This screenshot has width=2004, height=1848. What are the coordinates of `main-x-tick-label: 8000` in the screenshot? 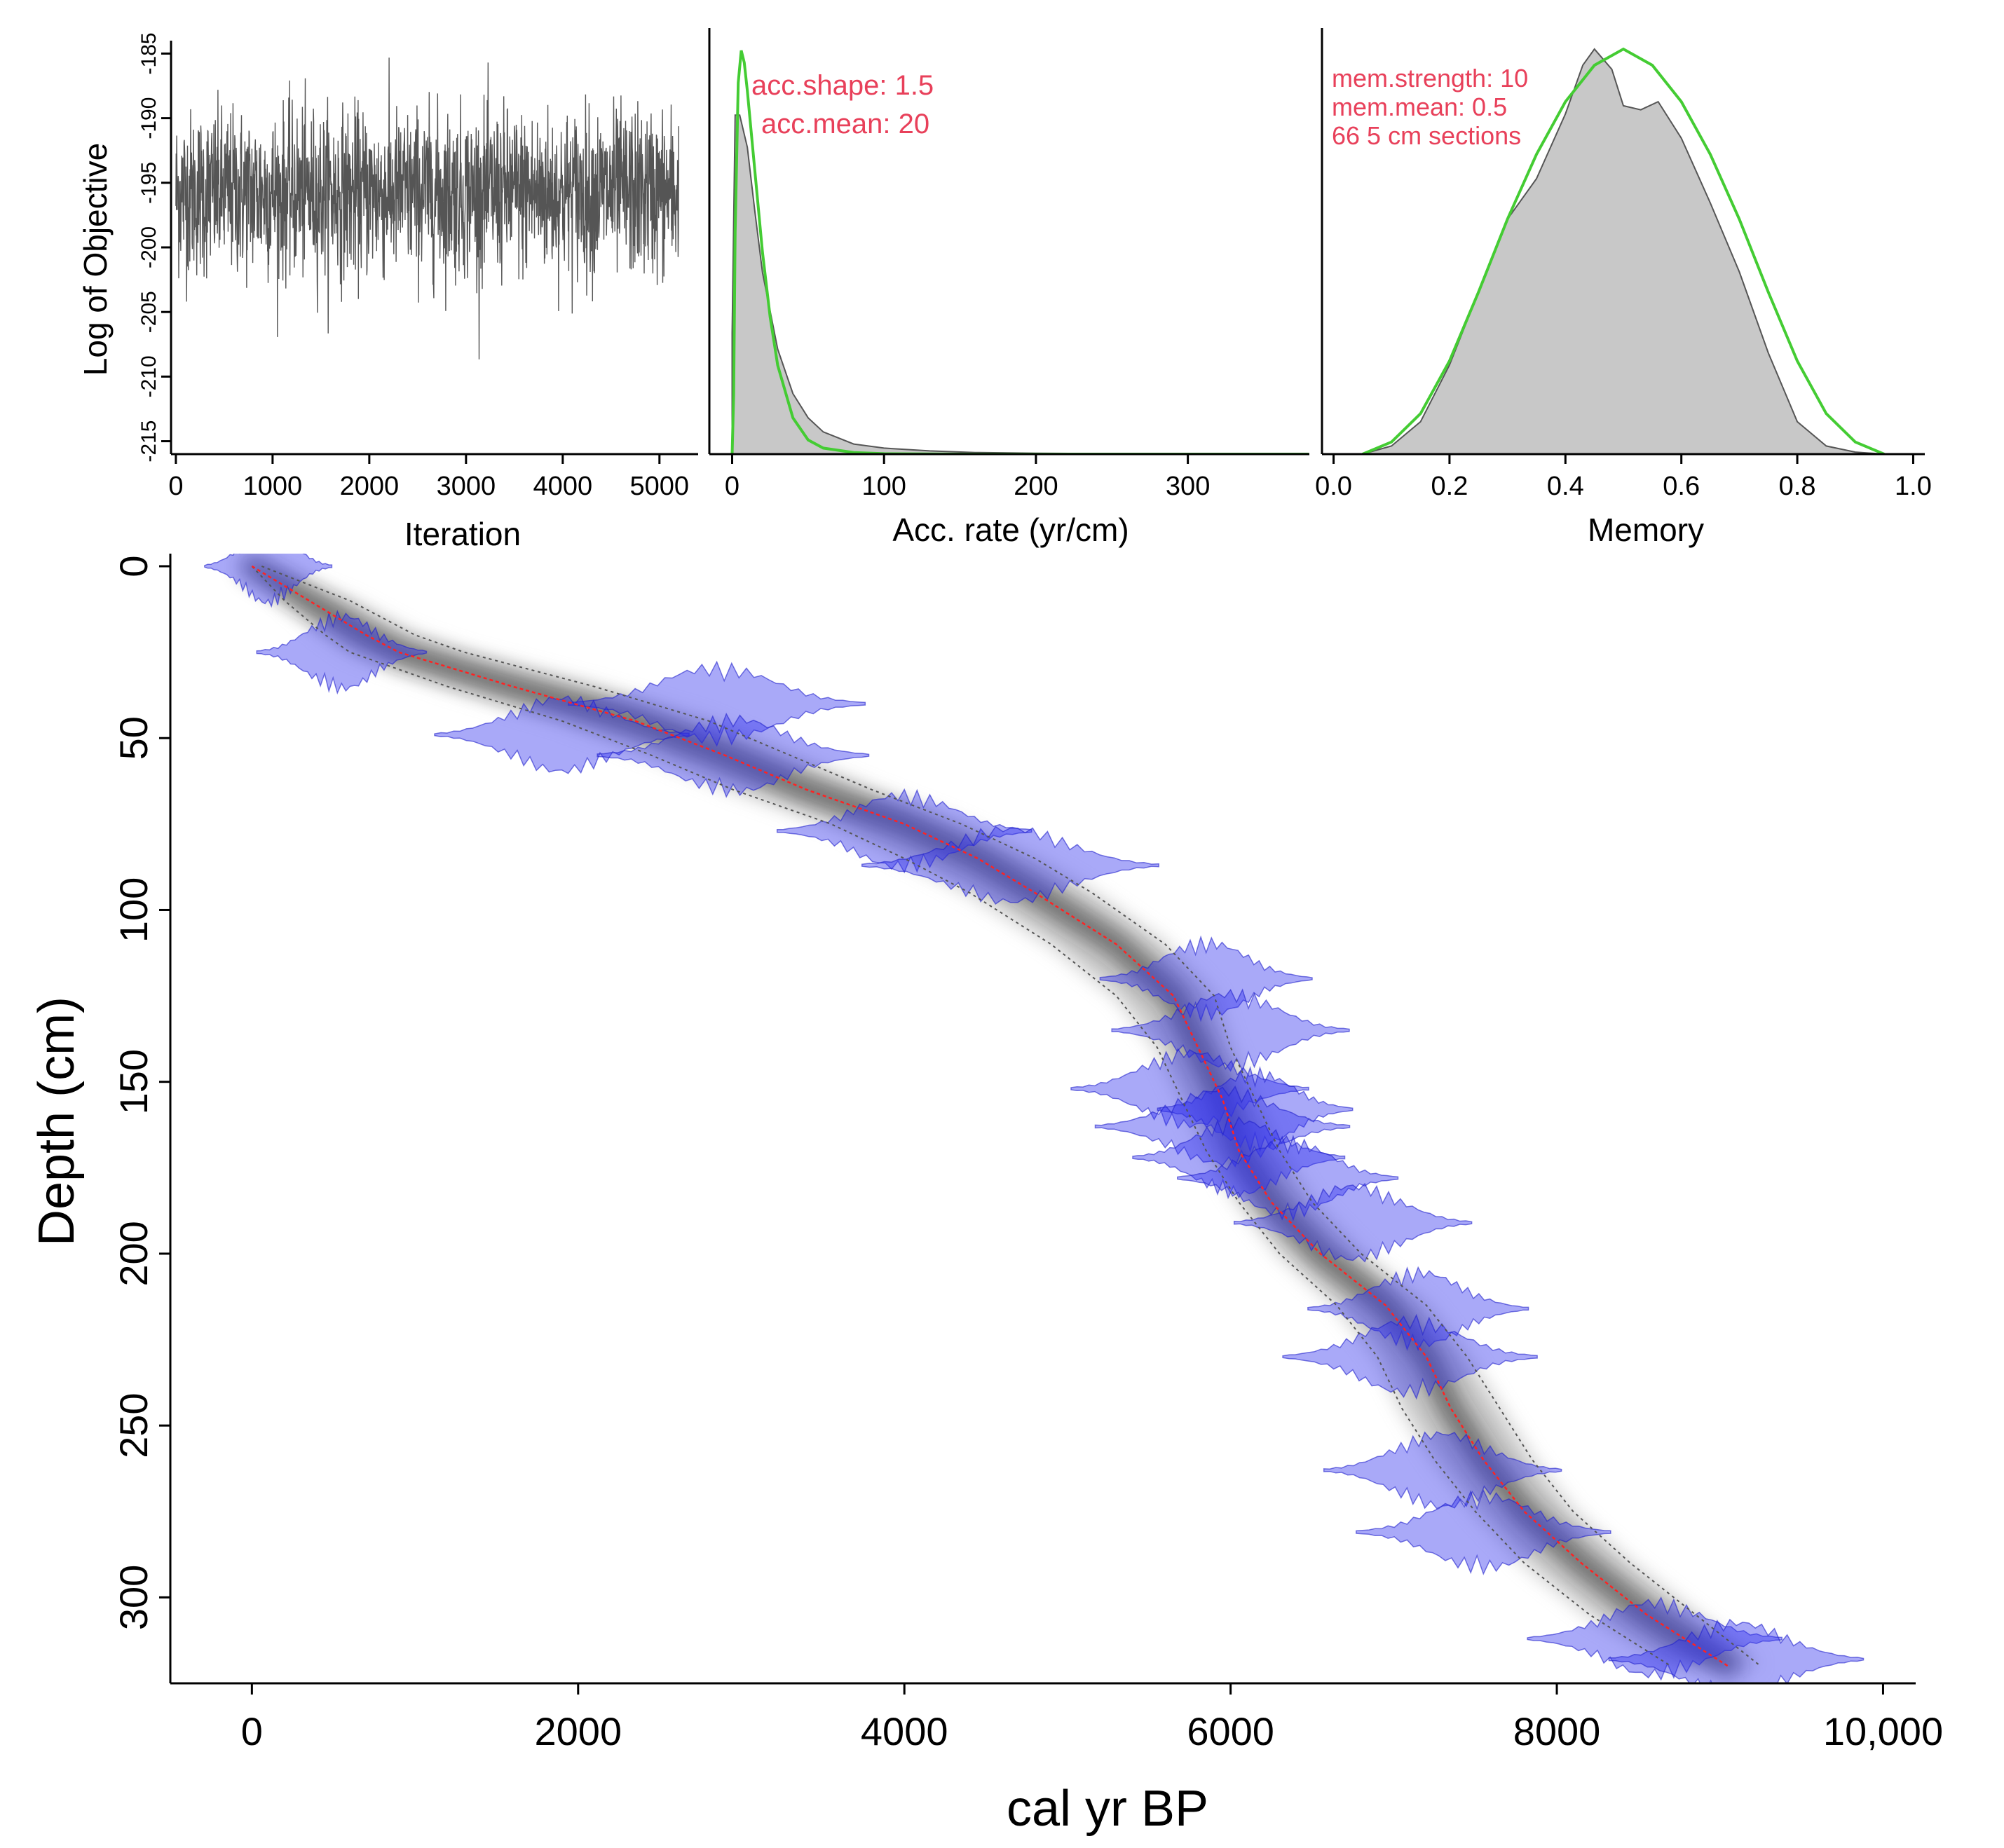 It's located at (1557, 1731).